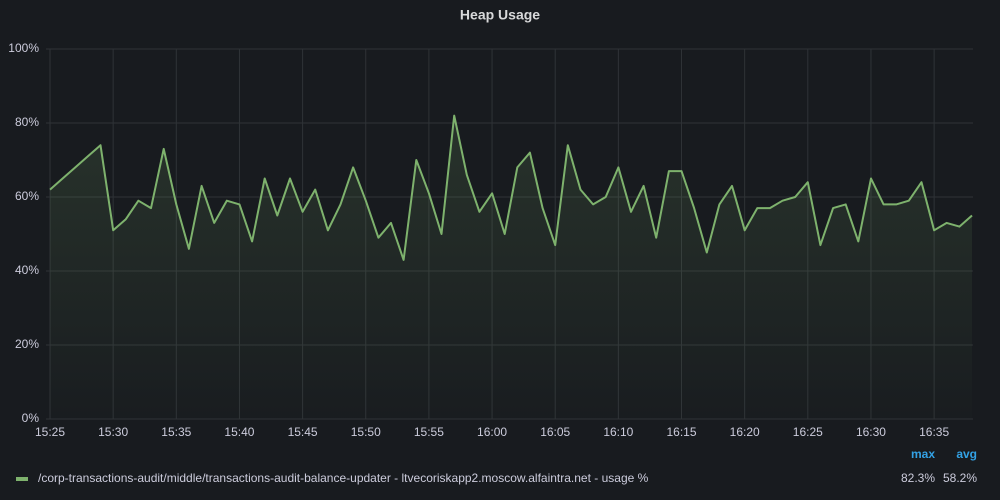  I want to click on x-tick-label: 15:45, so click(303, 432).